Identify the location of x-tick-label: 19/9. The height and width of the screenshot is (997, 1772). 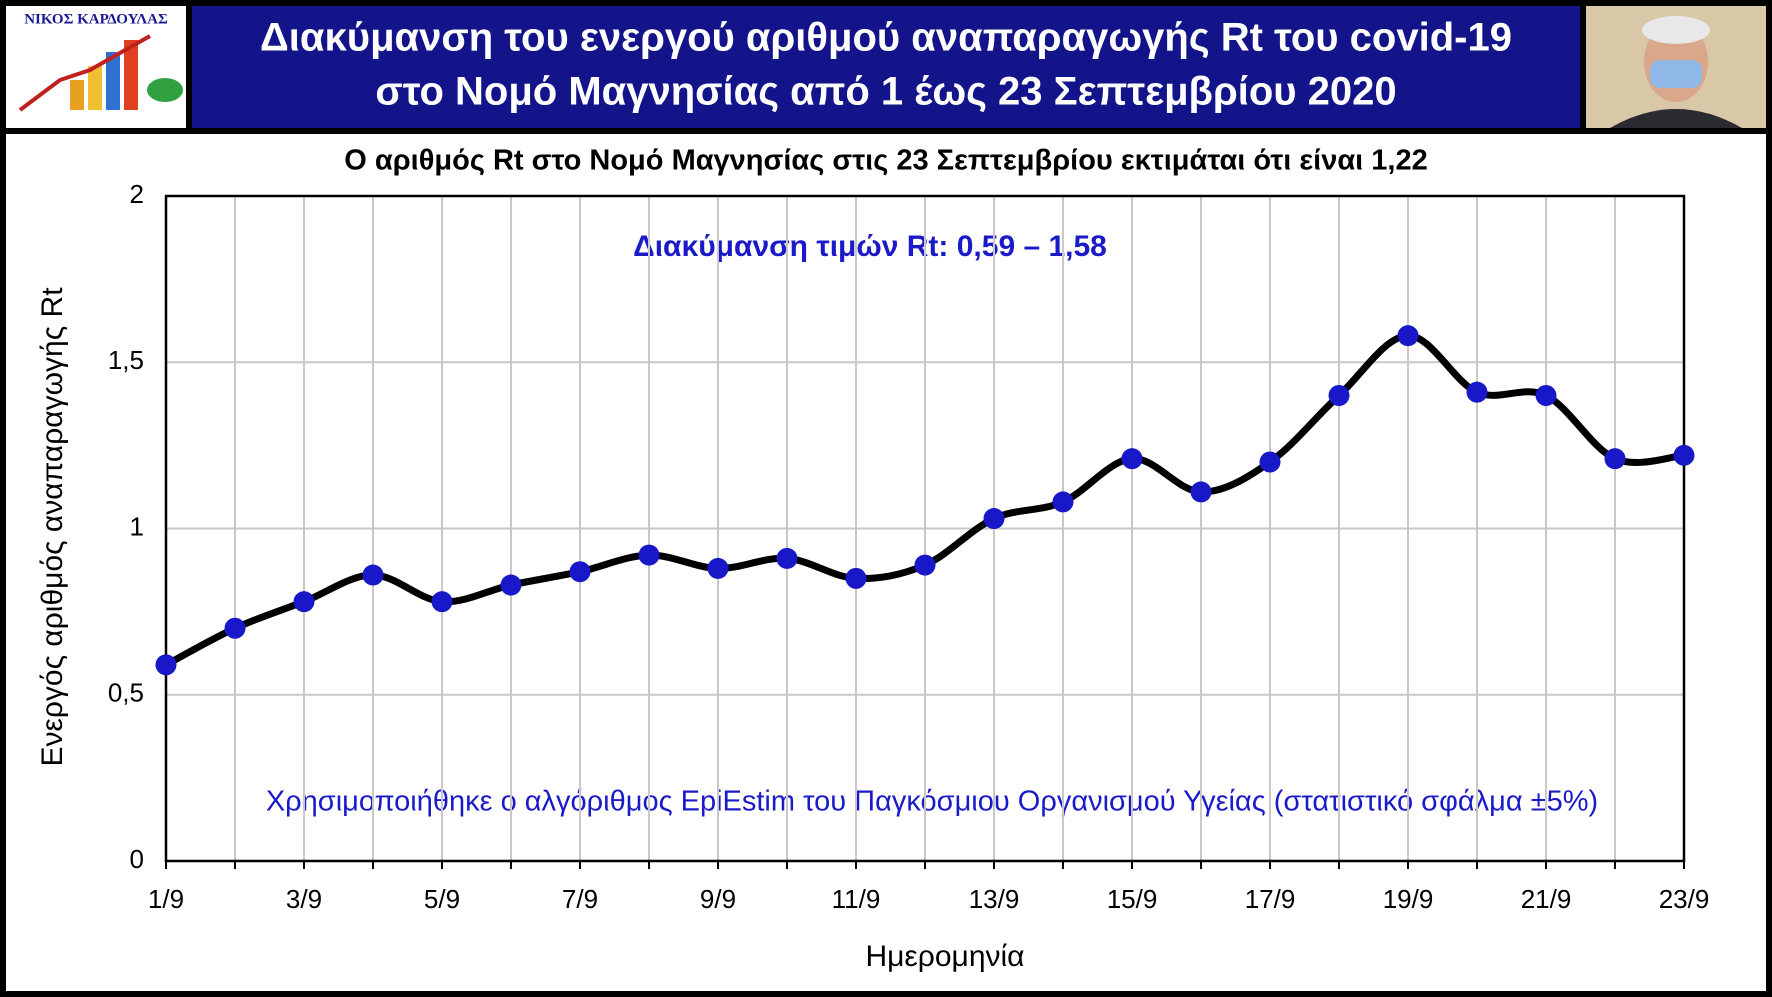
(1408, 899).